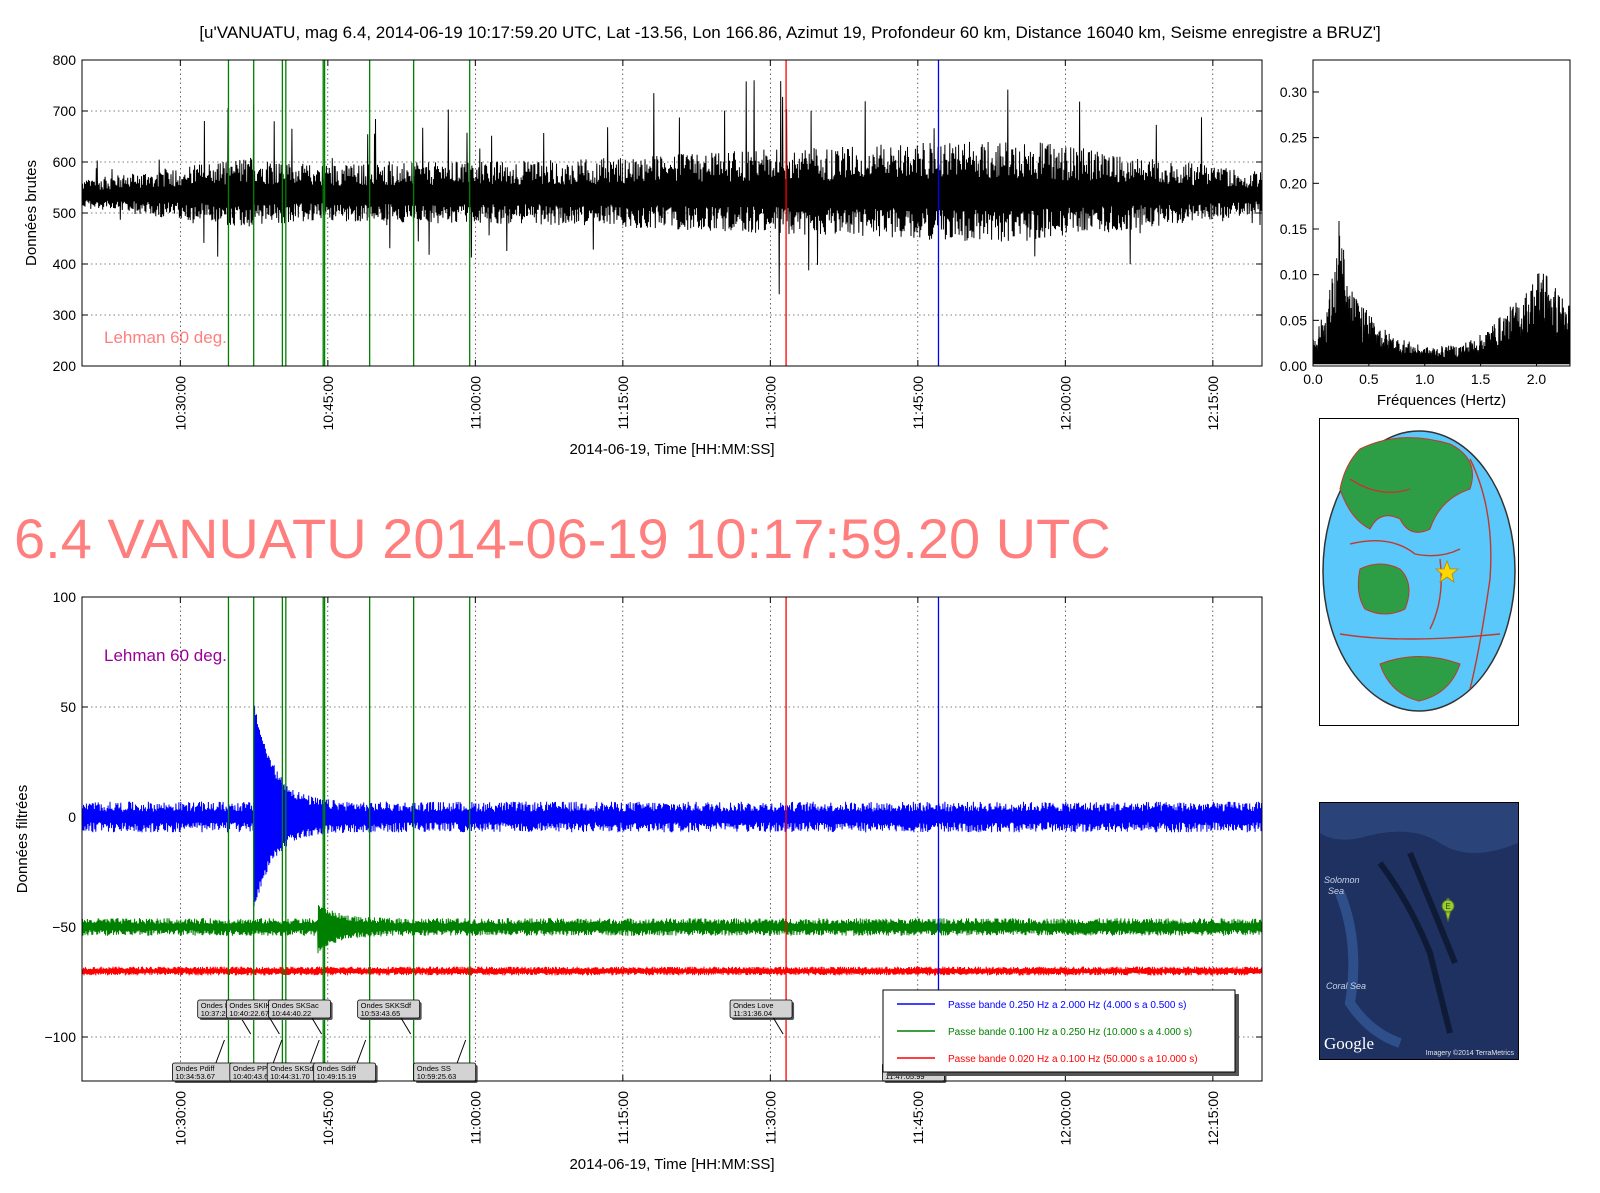 This screenshot has width=1600, height=1193. I want to click on phase-label-name: Ondes Pdiff, so click(195, 1068).